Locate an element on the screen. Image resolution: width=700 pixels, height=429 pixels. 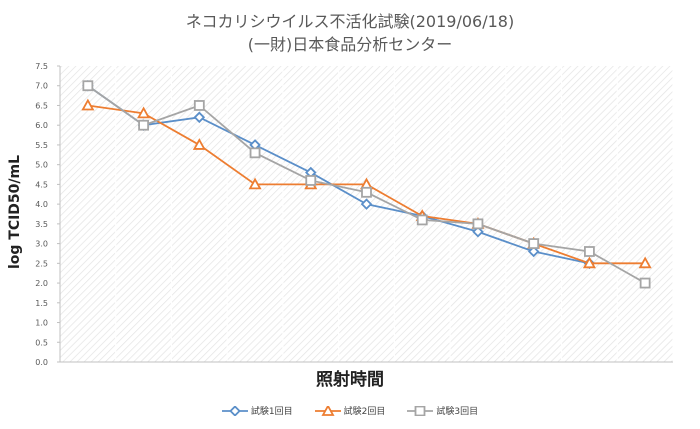
y-tick-label: 7.0 is located at coordinates (41, 86).